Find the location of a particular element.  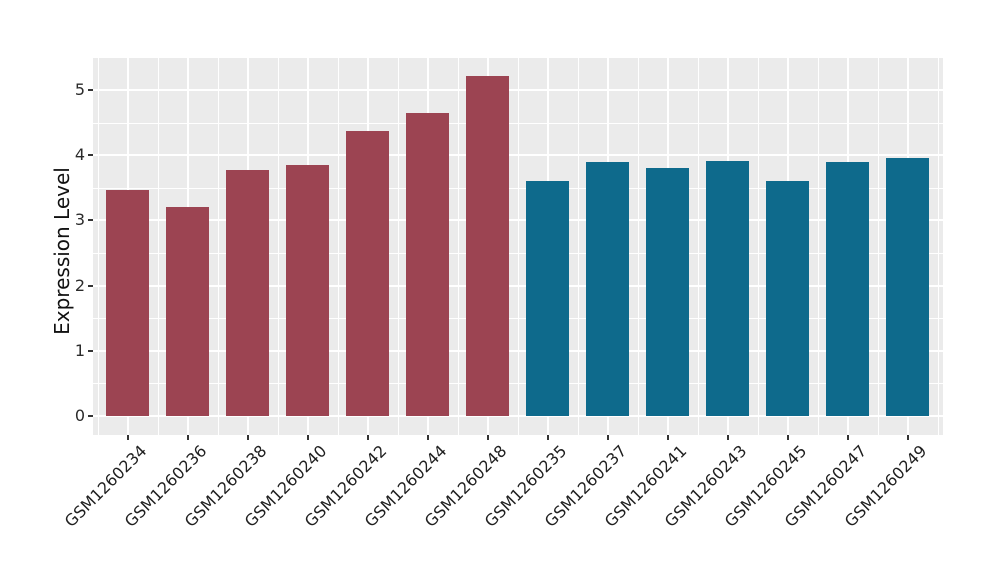

bar-GSM1260244 is located at coordinates (427, 264).